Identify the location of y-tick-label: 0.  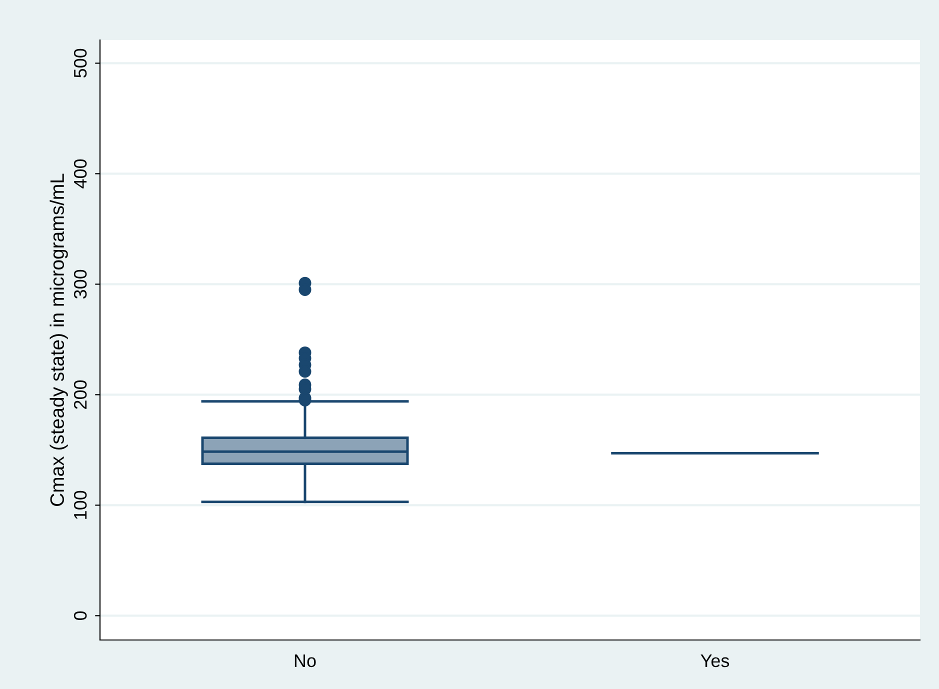
(80, 615).